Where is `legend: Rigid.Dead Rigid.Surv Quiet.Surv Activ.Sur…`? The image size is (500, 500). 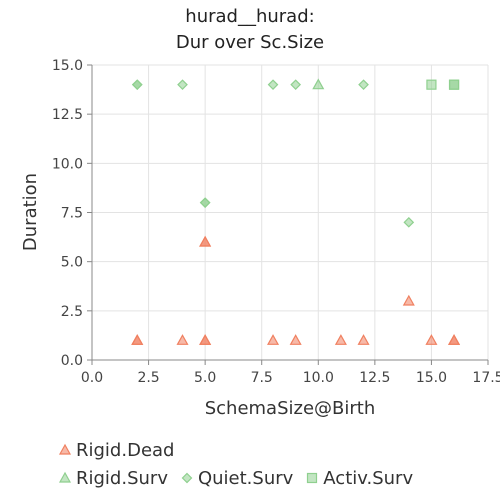
legend: Rigid.Dead Rigid.Surv Quiet.Surv Activ.Sur… is located at coordinates (278, 464).